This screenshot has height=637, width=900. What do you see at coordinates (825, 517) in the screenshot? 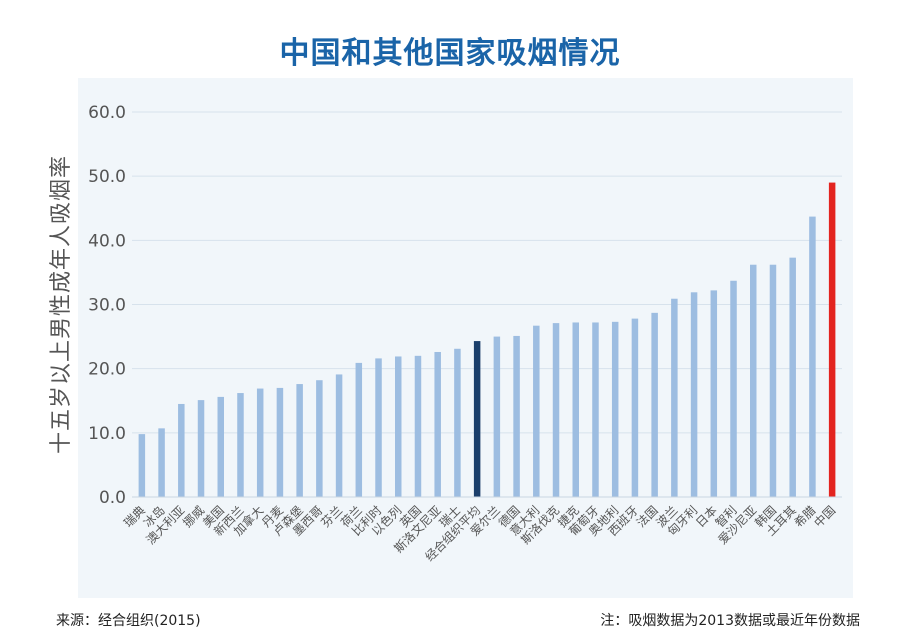
I see `x-tick-label: 中国` at bounding box center [825, 517].